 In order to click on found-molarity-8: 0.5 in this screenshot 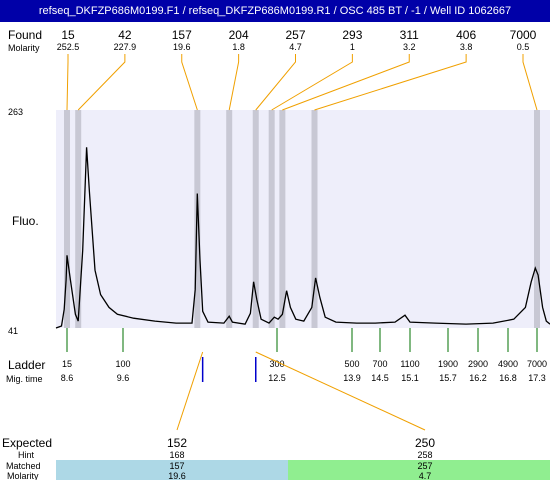, I will do `click(523, 47)`.